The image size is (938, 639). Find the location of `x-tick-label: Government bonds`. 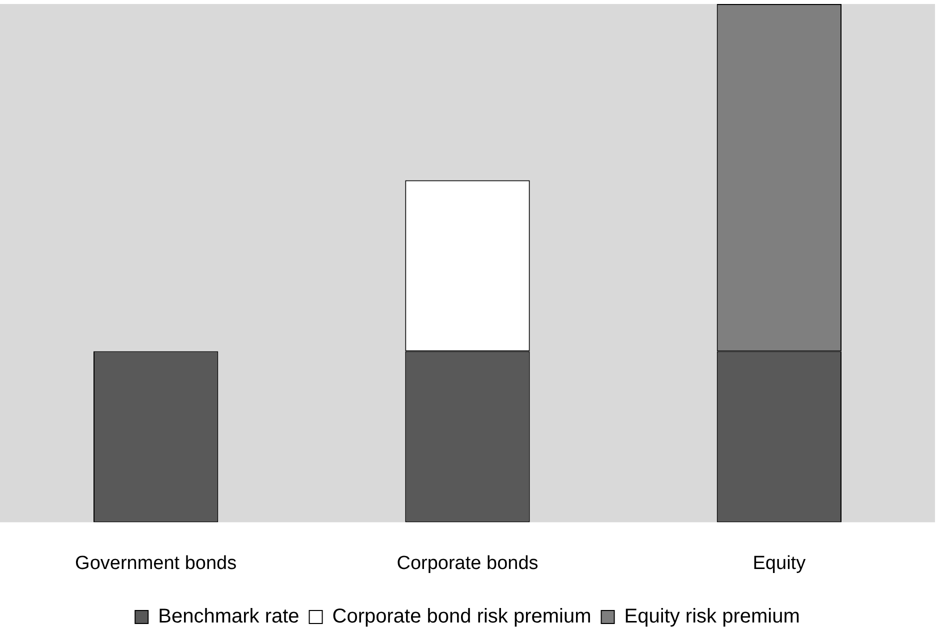

x-tick-label: Government bonds is located at coordinates (156, 563).